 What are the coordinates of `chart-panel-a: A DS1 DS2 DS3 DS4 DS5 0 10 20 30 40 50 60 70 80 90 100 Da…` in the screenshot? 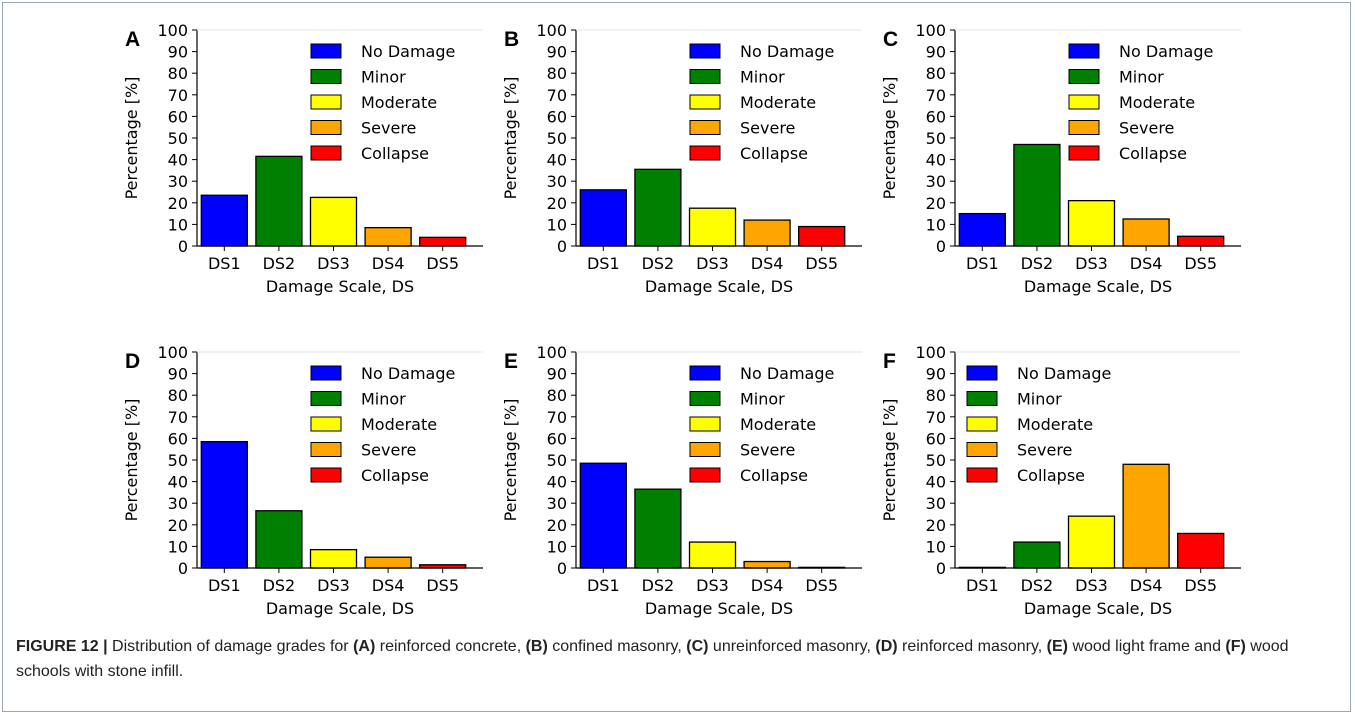 It's located at (302, 158).